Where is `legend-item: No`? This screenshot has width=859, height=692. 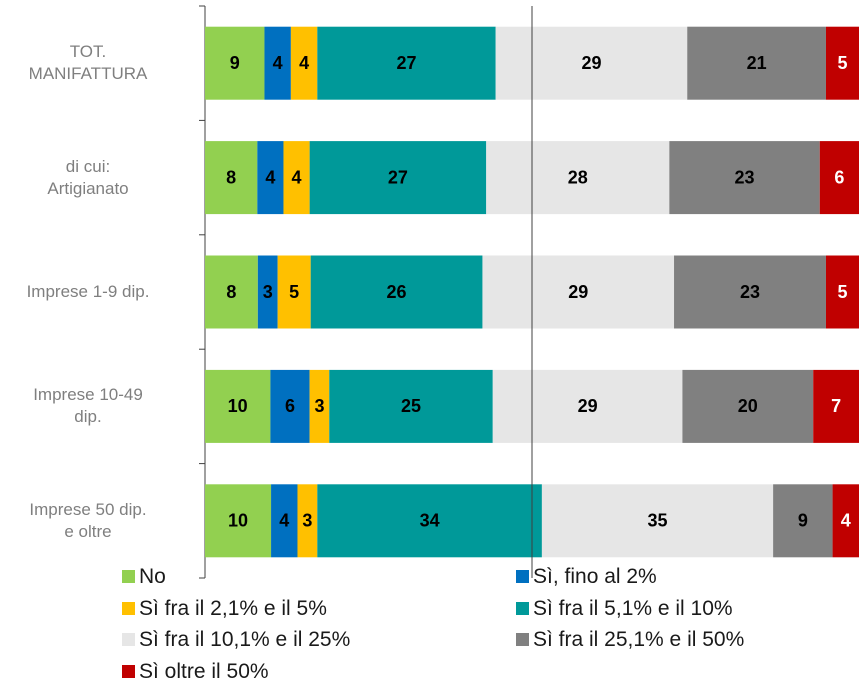
legend-item: No is located at coordinates (144, 577).